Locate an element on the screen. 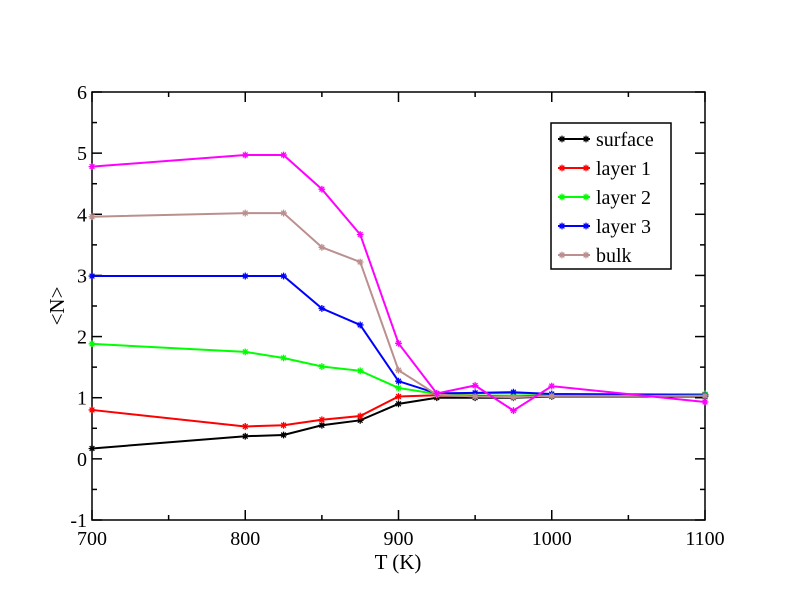 This screenshot has height=612, width=792. x-tick-label: 900 is located at coordinates (399, 539).